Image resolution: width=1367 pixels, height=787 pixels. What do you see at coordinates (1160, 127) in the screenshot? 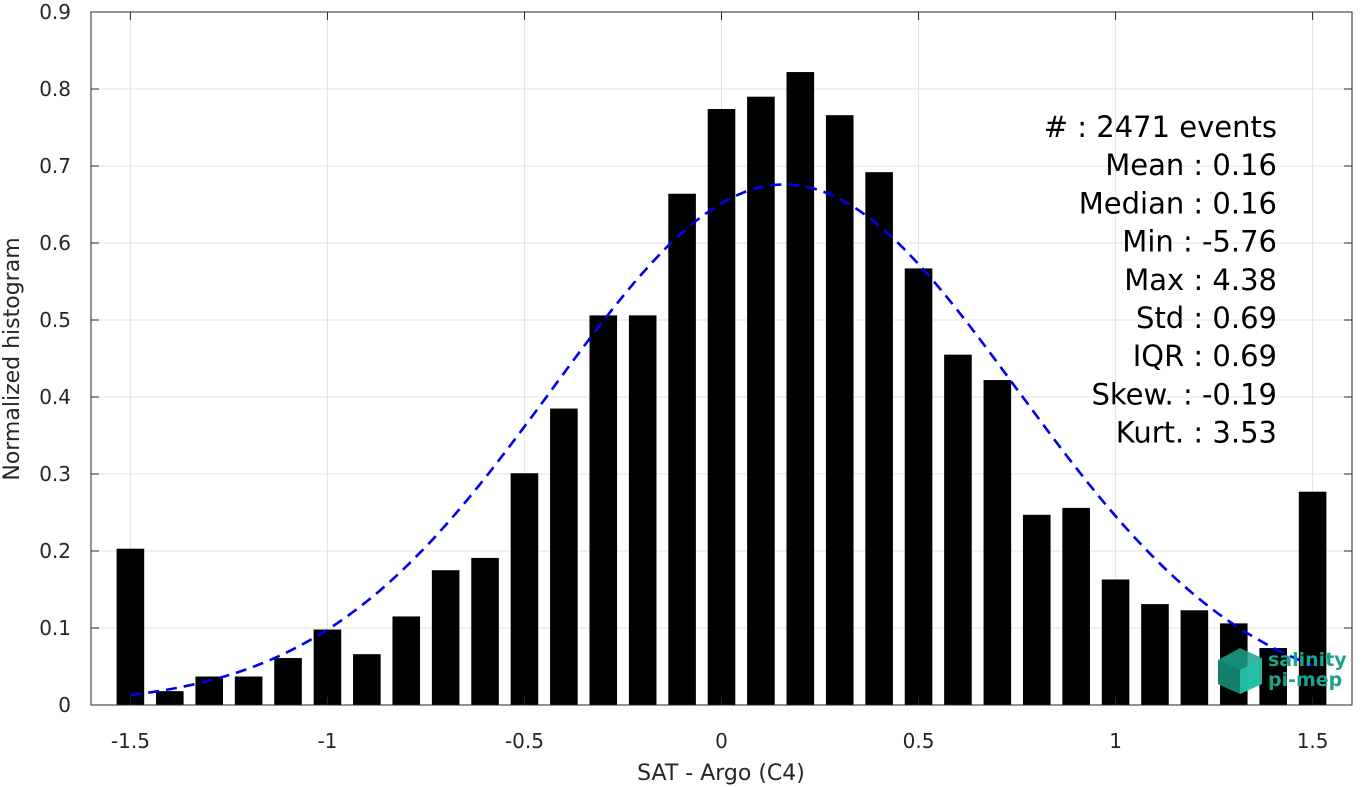
I see `stat-line: # : 2471 events` at bounding box center [1160, 127].